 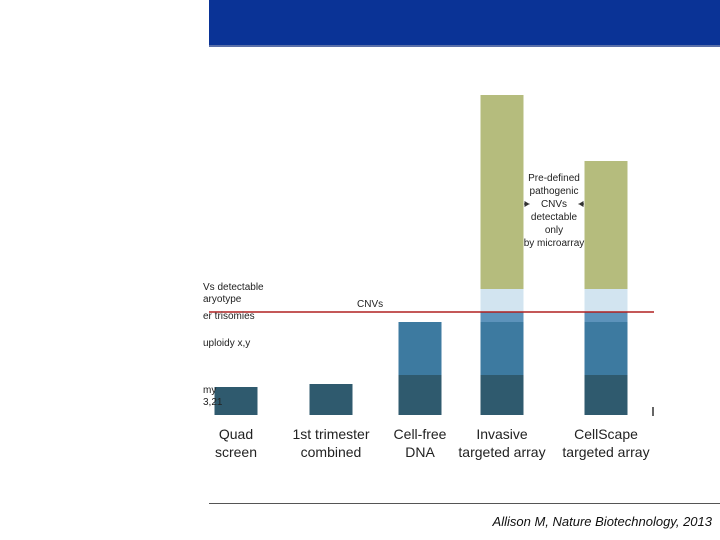 I want to click on x-tick-label: Cell-free, so click(x=420, y=434).